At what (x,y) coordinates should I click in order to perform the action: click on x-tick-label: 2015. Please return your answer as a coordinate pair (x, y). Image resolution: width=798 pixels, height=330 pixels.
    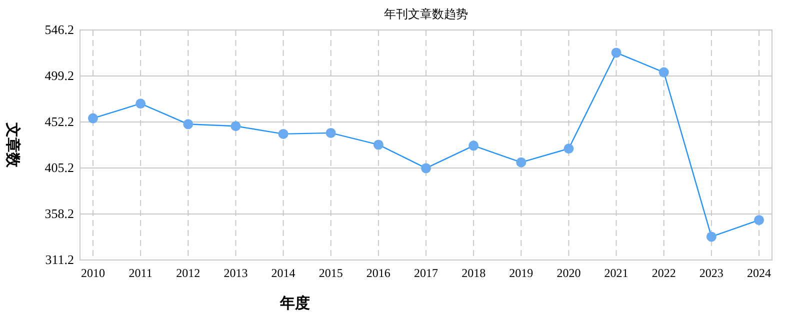
    Looking at the image, I should click on (330, 273).